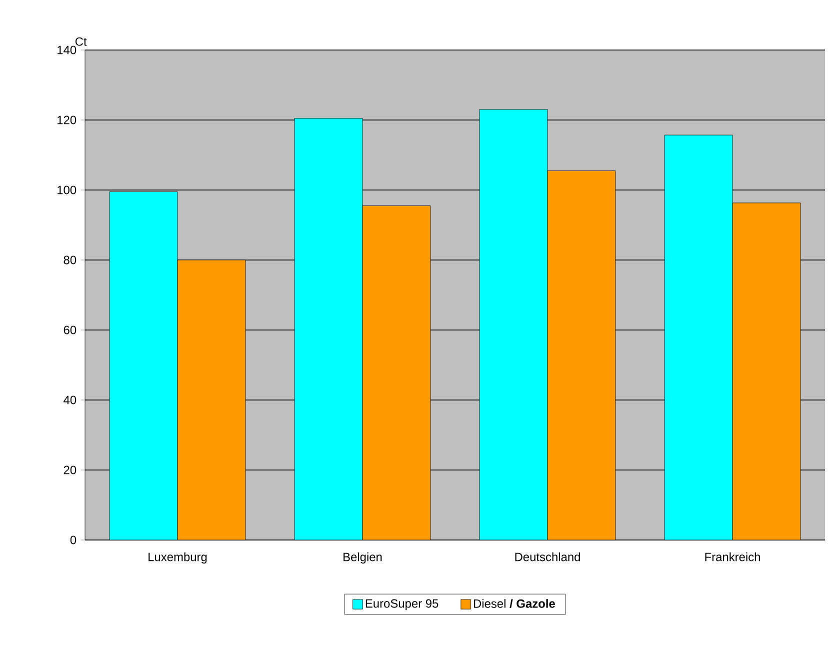  What do you see at coordinates (67, 50) in the screenshot?
I see `y-tick-label: 140` at bounding box center [67, 50].